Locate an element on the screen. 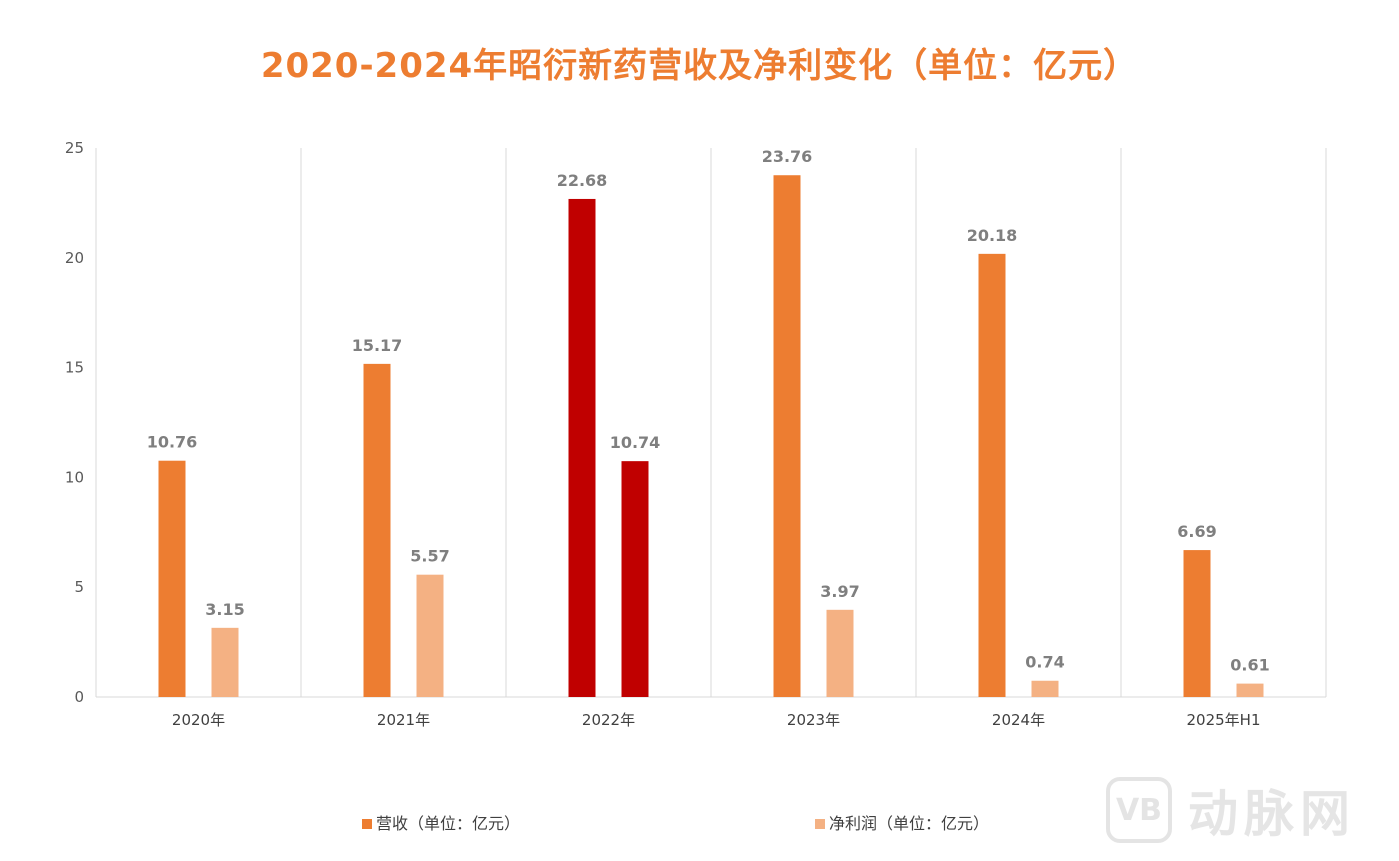 The image size is (1399, 861). y-tick-label: 10 is located at coordinates (74, 477).